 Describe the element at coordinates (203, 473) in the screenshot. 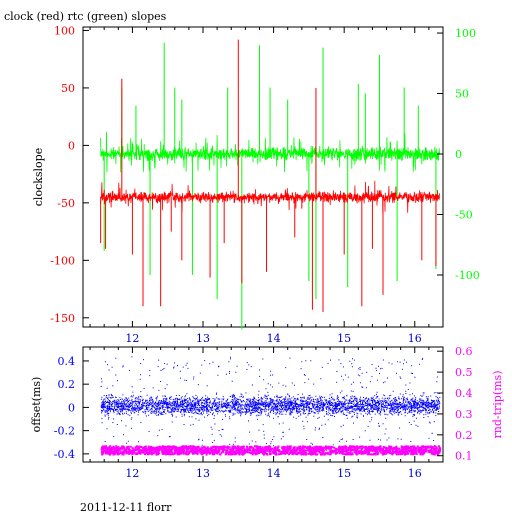

I see `offset-x-tick-label: 13` at that location.